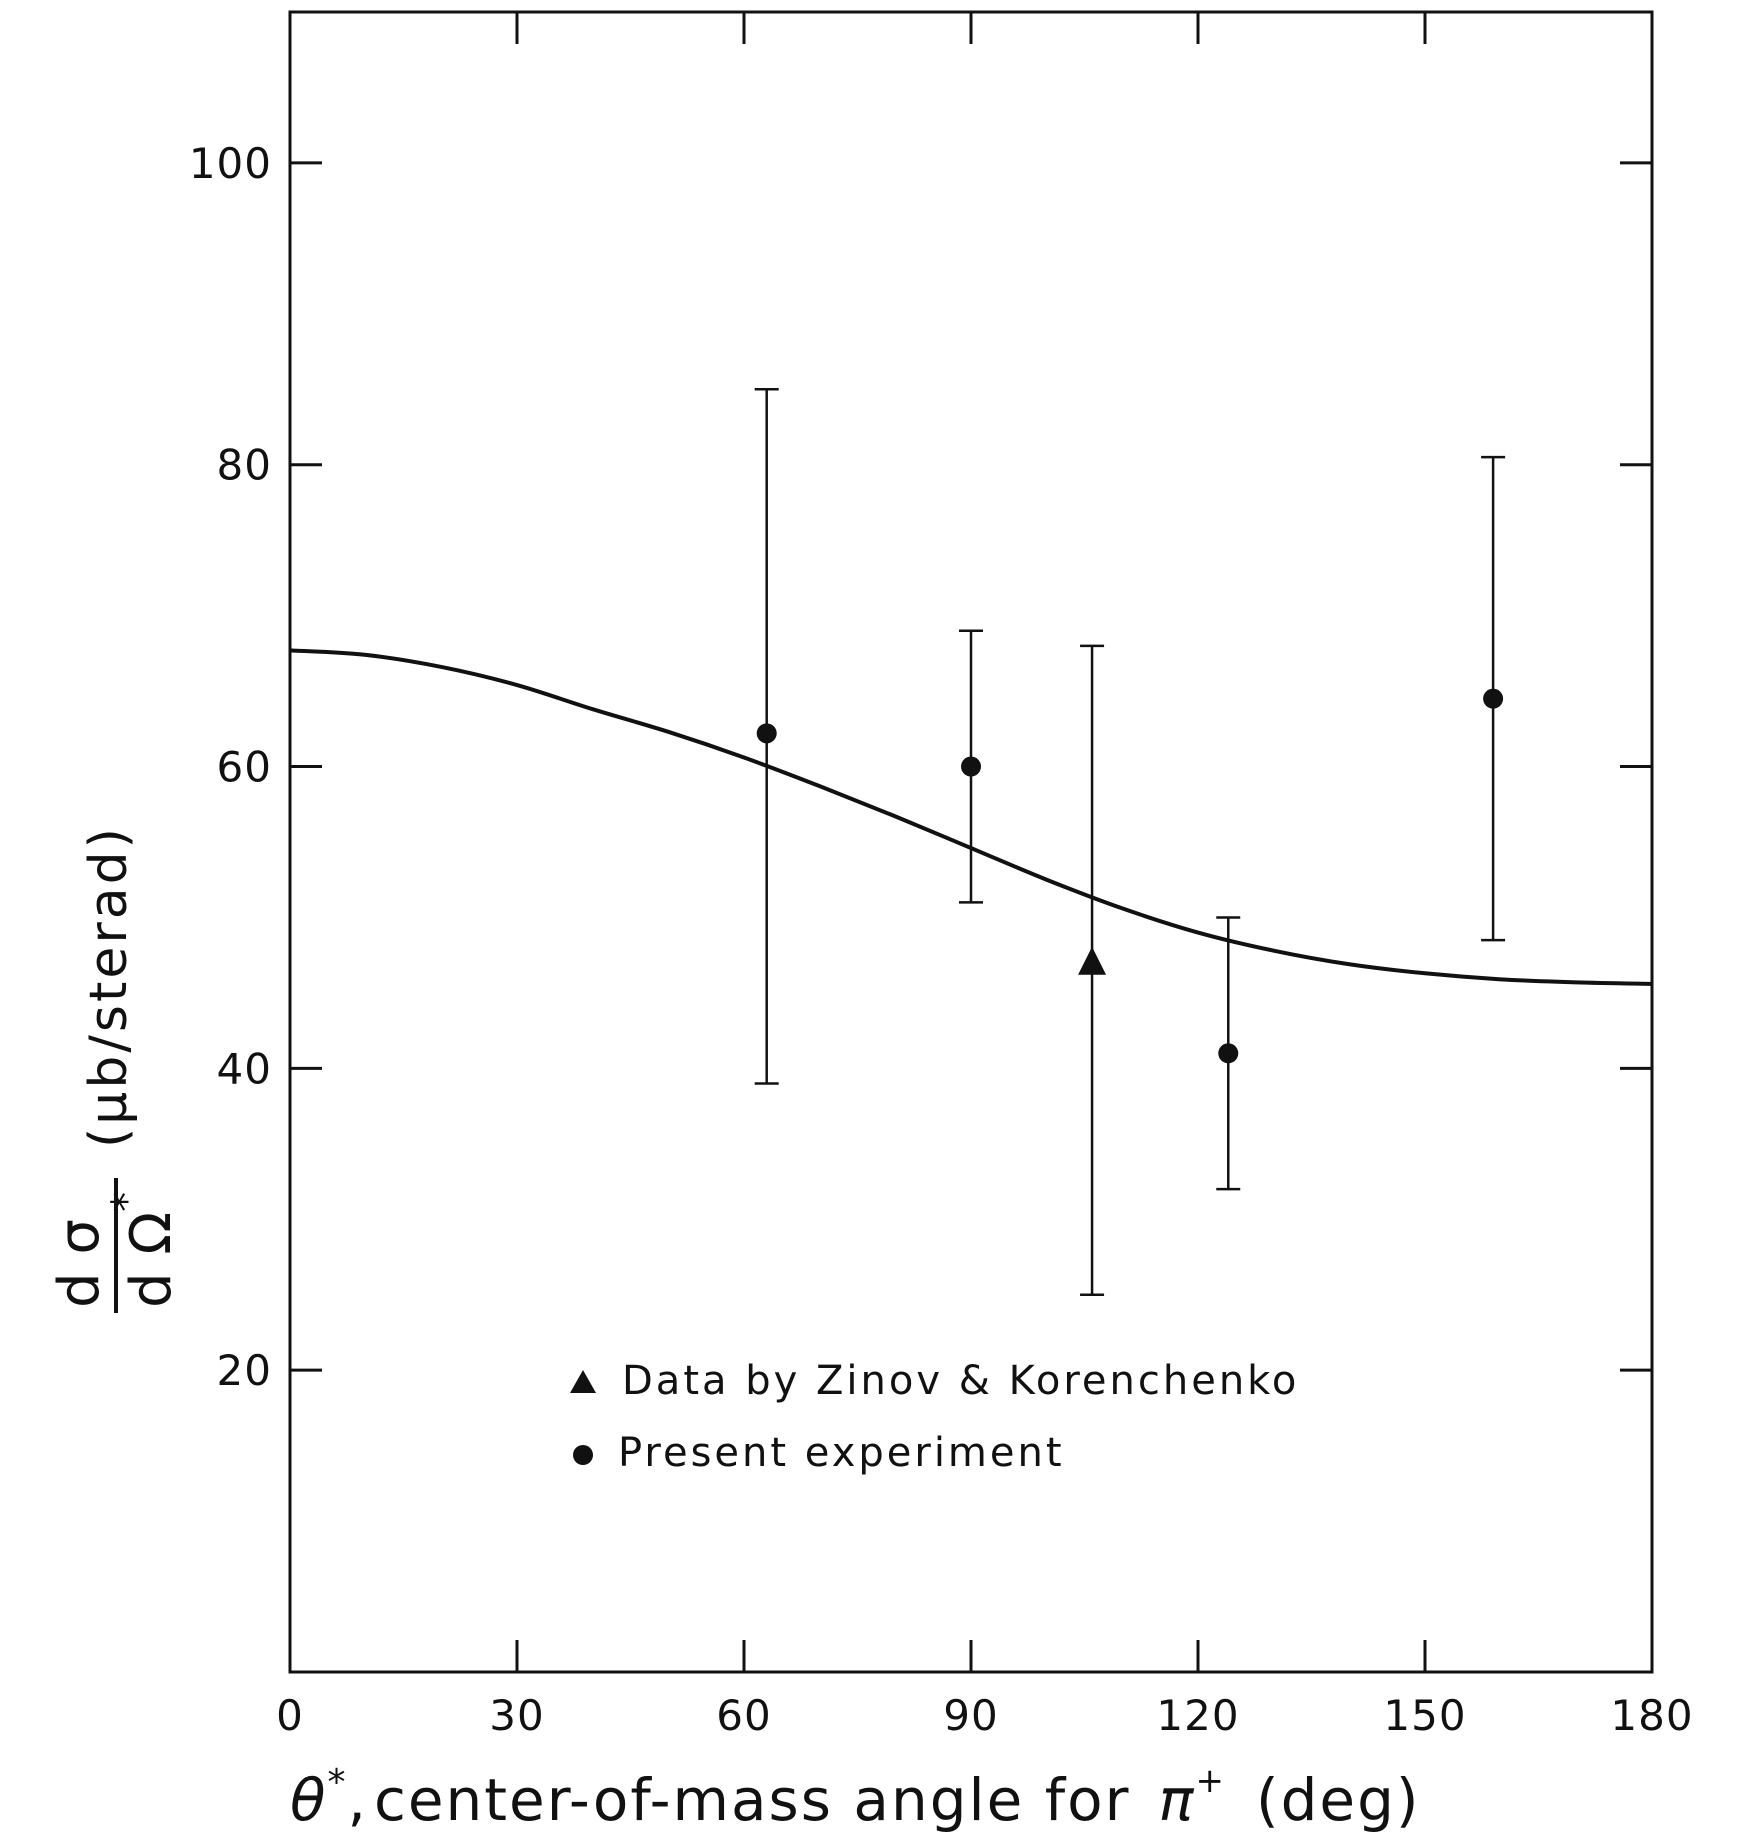 This screenshot has height=1838, width=1742. What do you see at coordinates (151, 1260) in the screenshot?
I see `y-label-omega: d Ω` at bounding box center [151, 1260].